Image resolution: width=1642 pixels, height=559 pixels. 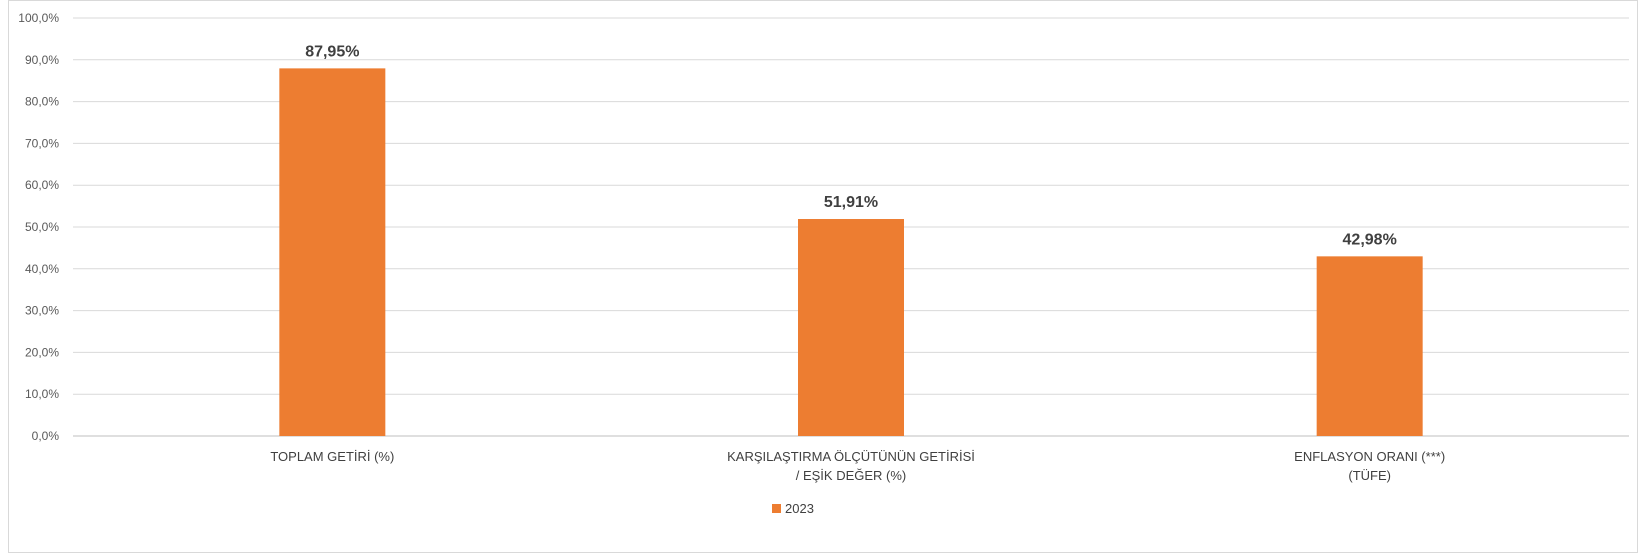 What do you see at coordinates (1369, 456) in the screenshot?
I see `category-label: ENFLASYON ORANI (***)` at bounding box center [1369, 456].